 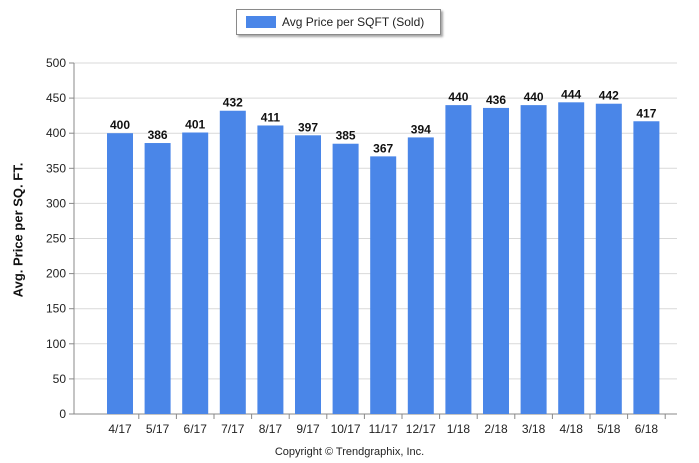 I want to click on x-tick-label: 5/18, so click(x=609, y=429).